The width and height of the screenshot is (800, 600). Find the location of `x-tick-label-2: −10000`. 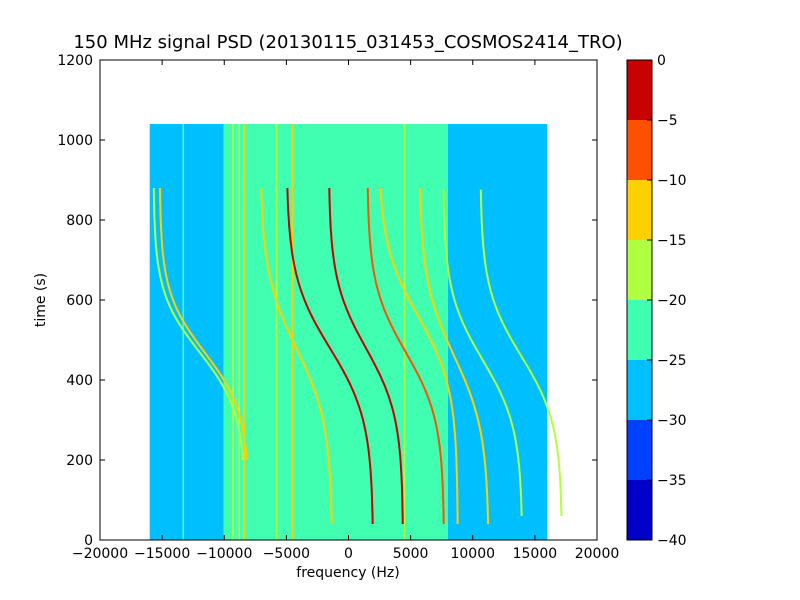

x-tick-label-2: −10000 is located at coordinates (224, 554).